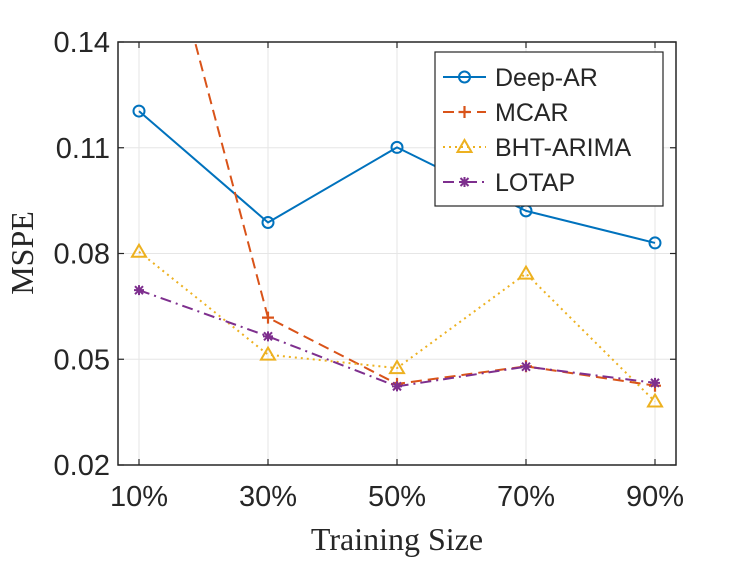 Image resolution: width=747 pixels, height=561 pixels. I want to click on legend-label-deep-ar: Deep-AR, so click(546, 78).